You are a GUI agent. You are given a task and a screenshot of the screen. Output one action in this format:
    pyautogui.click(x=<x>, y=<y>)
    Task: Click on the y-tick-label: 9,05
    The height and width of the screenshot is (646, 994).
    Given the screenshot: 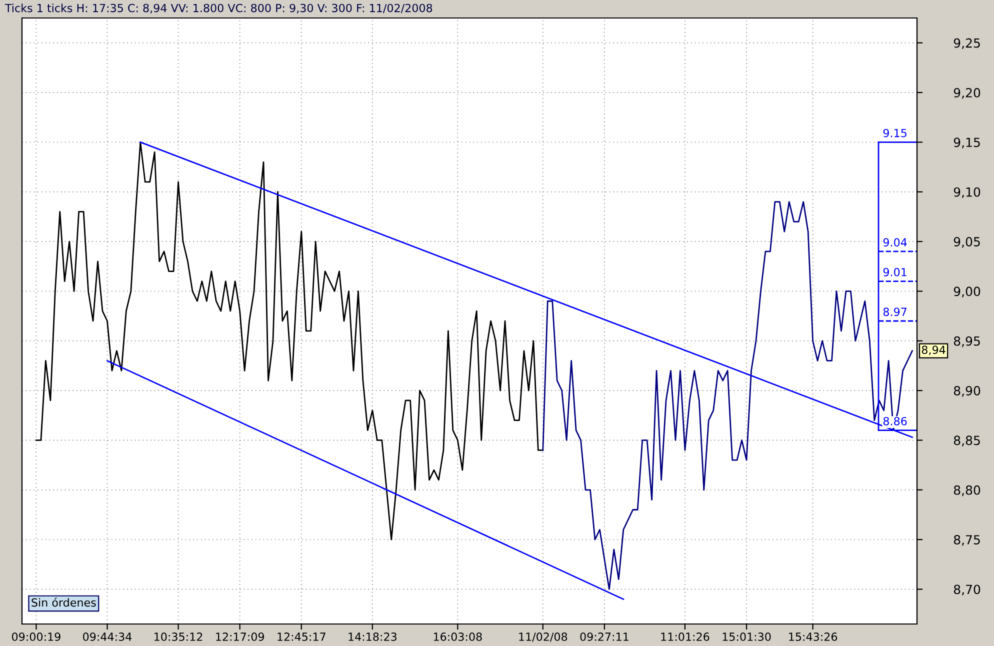 What is the action you would take?
    pyautogui.click(x=967, y=242)
    